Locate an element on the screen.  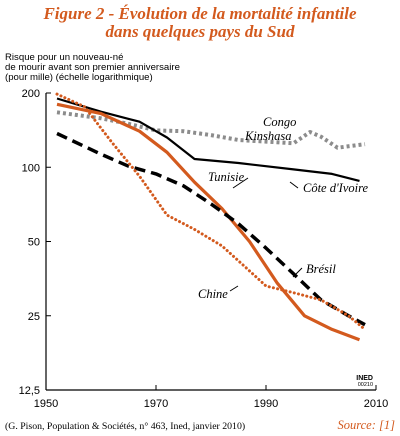
label-bresil: Brésil is located at coordinates (321, 269).